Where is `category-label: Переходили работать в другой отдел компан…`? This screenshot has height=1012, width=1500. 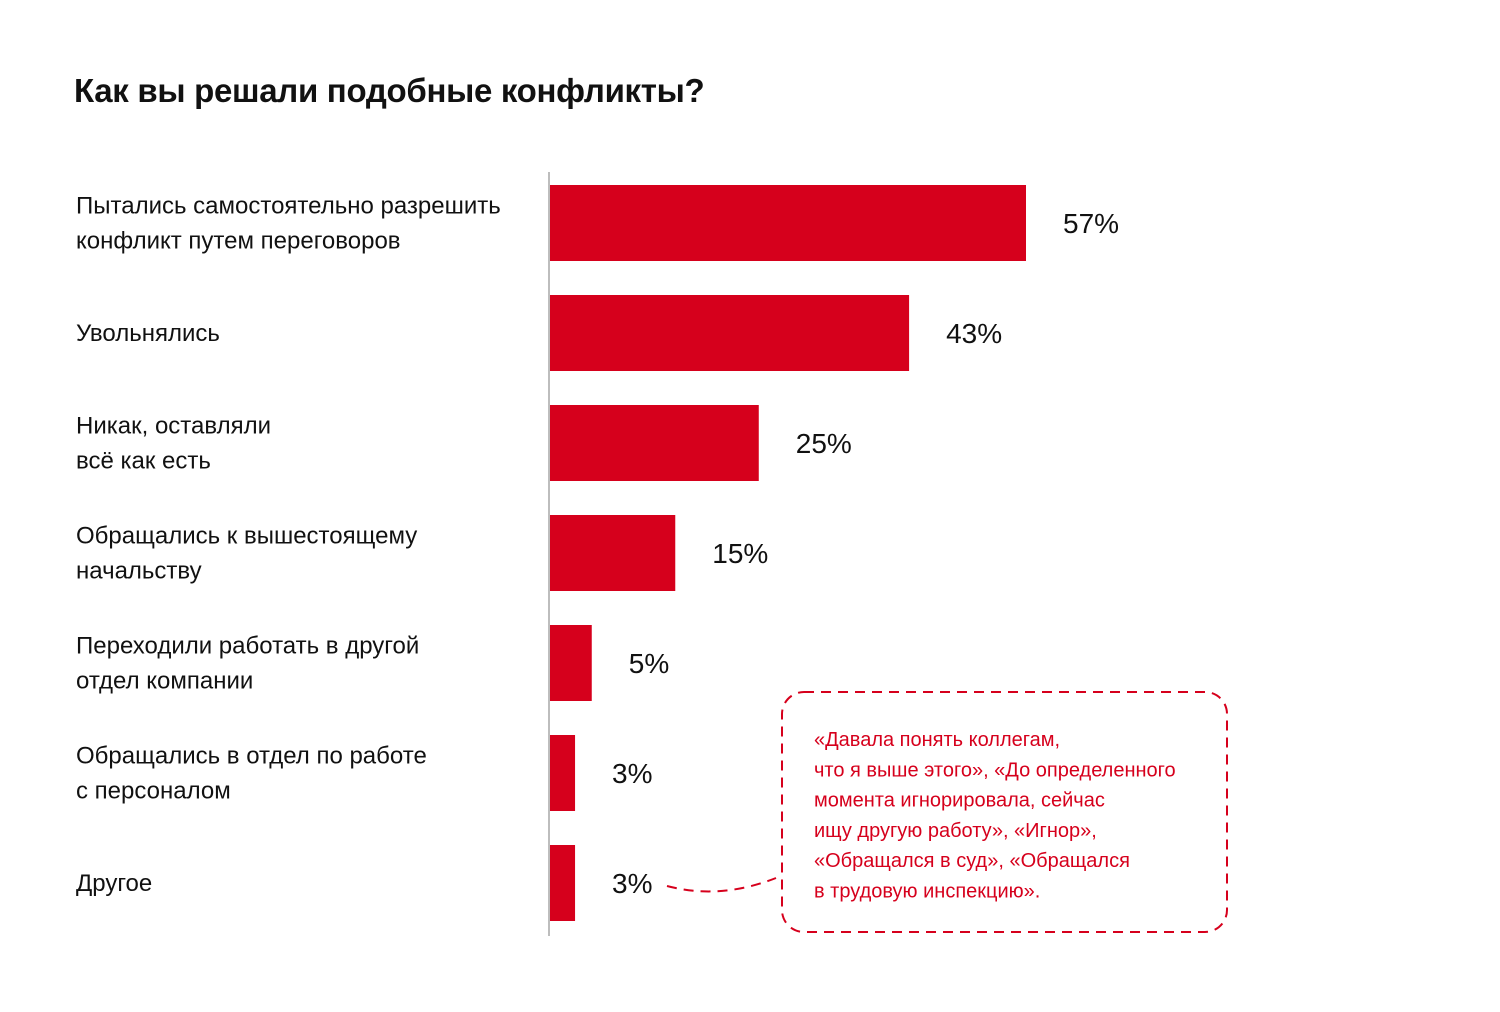
category-label: Переходили работать в другой отдел компан… is located at coordinates (247, 664).